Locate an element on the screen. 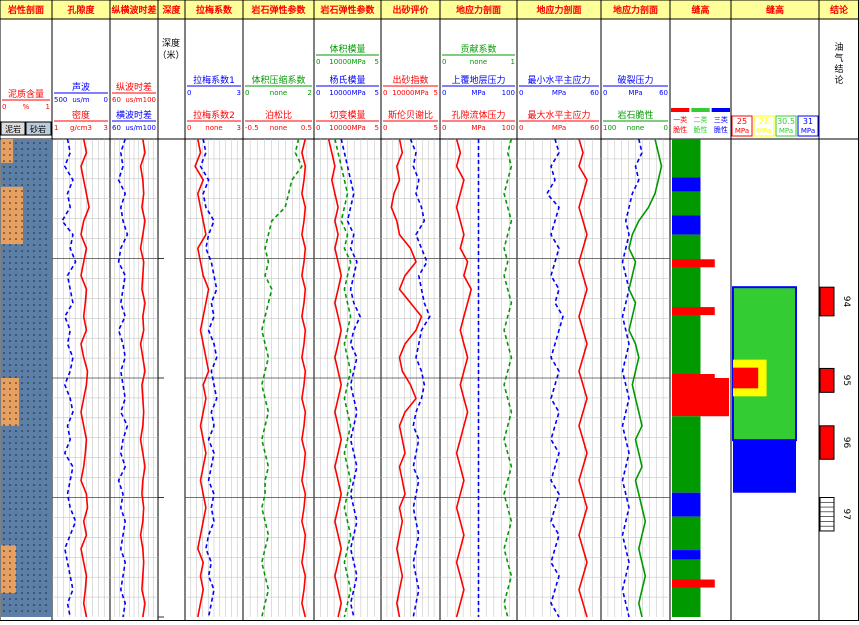  legend-compressibility-max: 2 is located at coordinates (310, 93).